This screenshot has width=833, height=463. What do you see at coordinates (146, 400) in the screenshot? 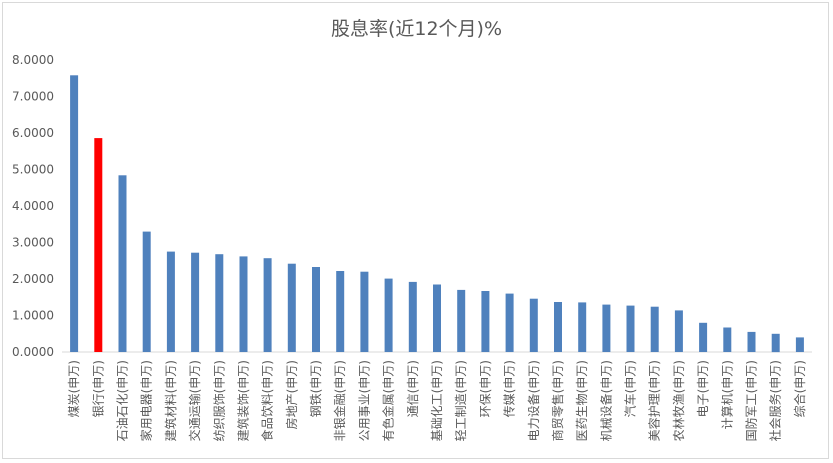
I see `x-tick-label: 家用电器(申万)` at bounding box center [146, 400].